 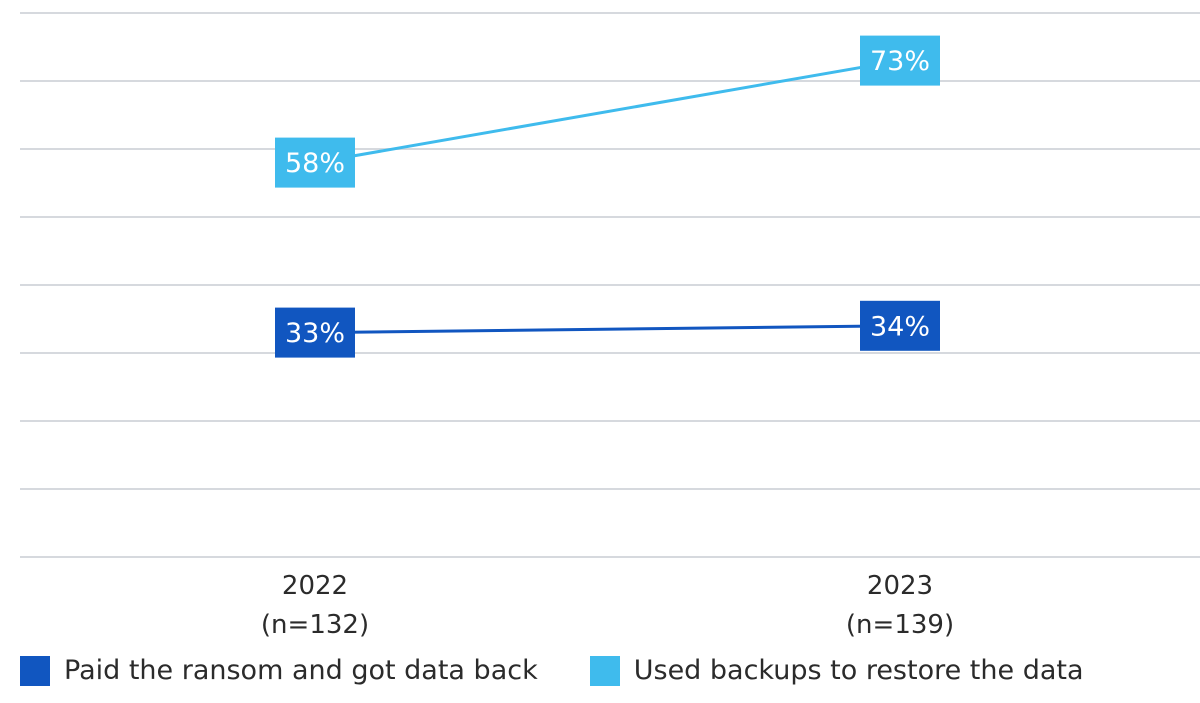 What do you see at coordinates (315, 625) in the screenshot?
I see `x-tick-sample-size: (n=132)` at bounding box center [315, 625].